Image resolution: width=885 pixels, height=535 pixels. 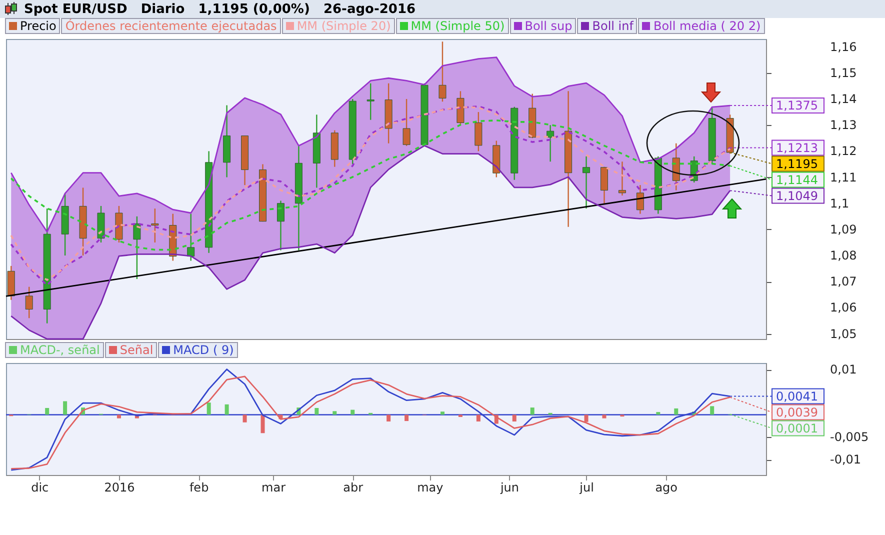 What do you see at coordinates (797, 195) in the screenshot?
I see `data-label: 1,1049` at bounding box center [797, 195].